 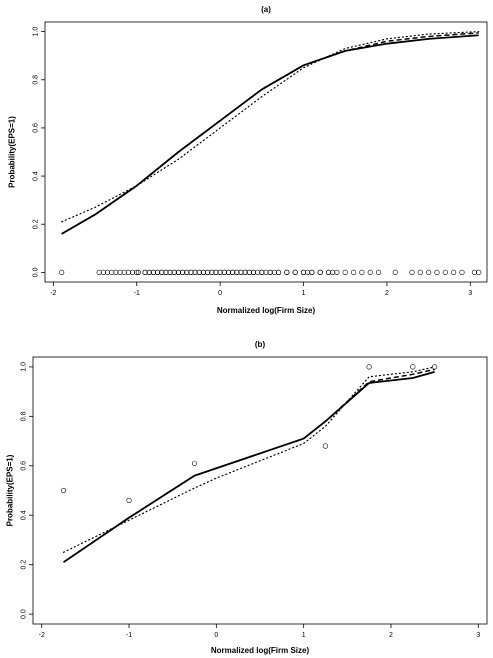 What do you see at coordinates (216, 635) in the screenshot?
I see `x-tick-label: 0` at bounding box center [216, 635].